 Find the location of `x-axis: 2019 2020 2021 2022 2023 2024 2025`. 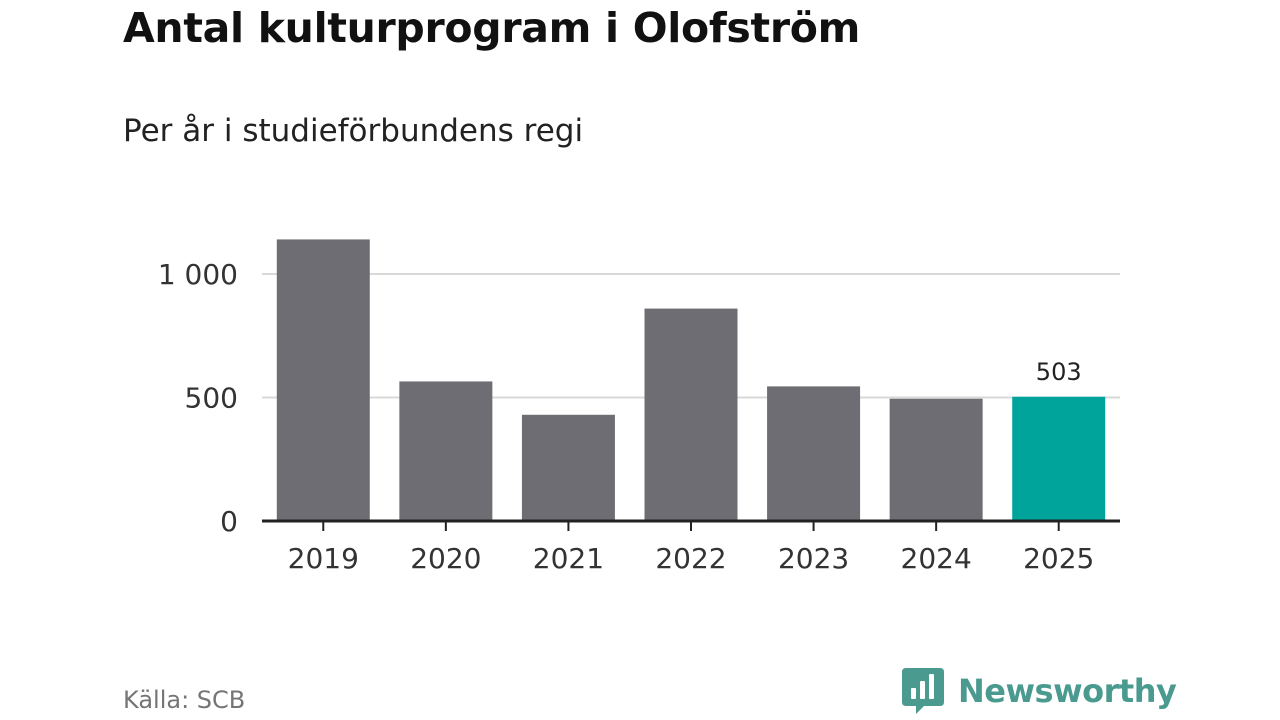

x-axis: 2019 2020 2021 2022 2023 2024 2025 is located at coordinates (691, 547).